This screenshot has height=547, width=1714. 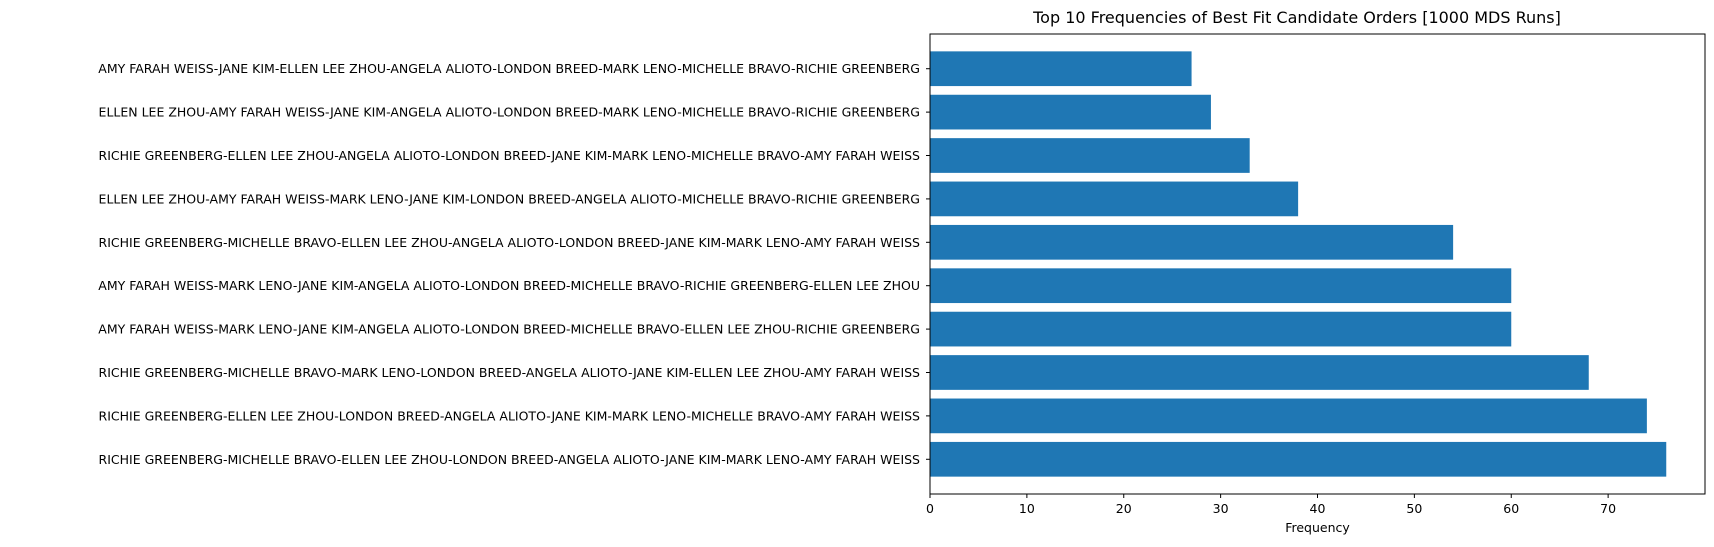 I want to click on x-tick-label: 70, so click(x=1608, y=508).